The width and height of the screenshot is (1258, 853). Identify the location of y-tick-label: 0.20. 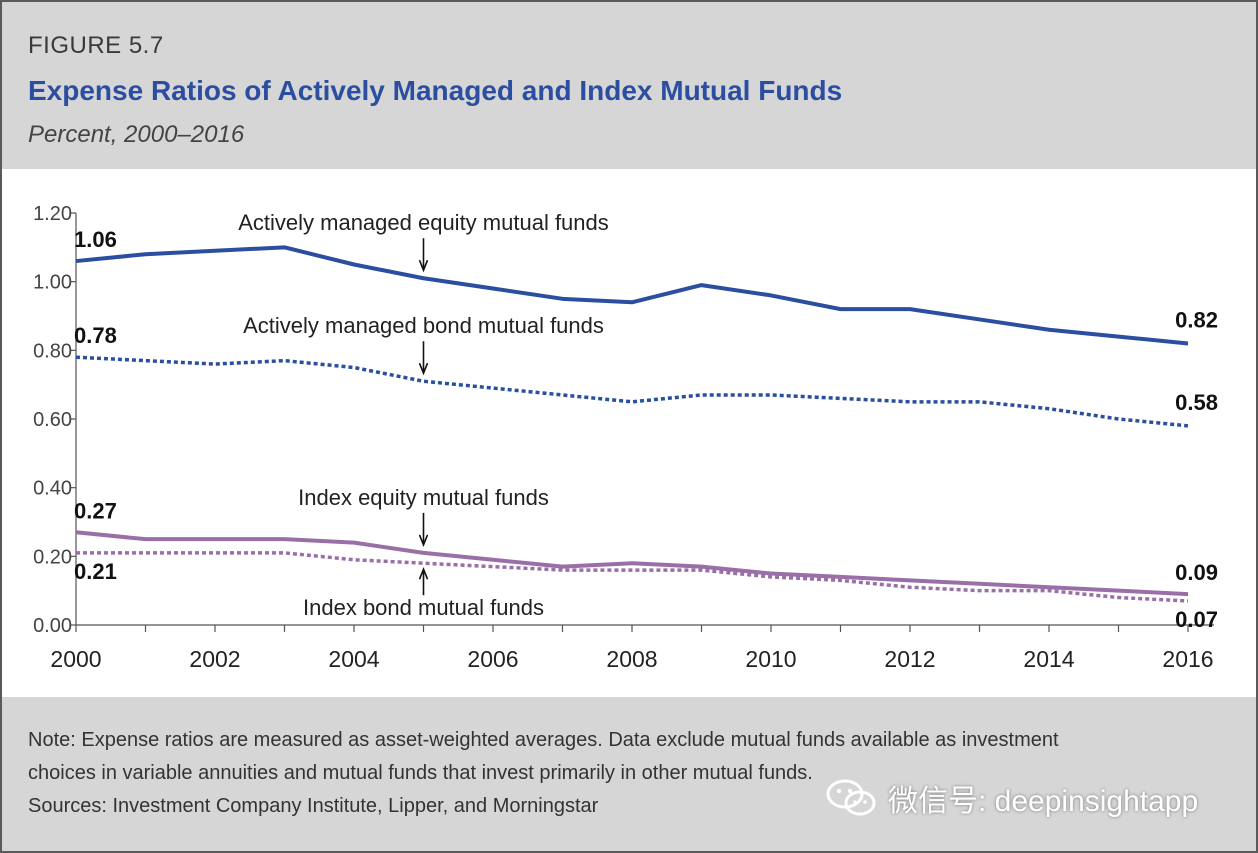
(52, 557).